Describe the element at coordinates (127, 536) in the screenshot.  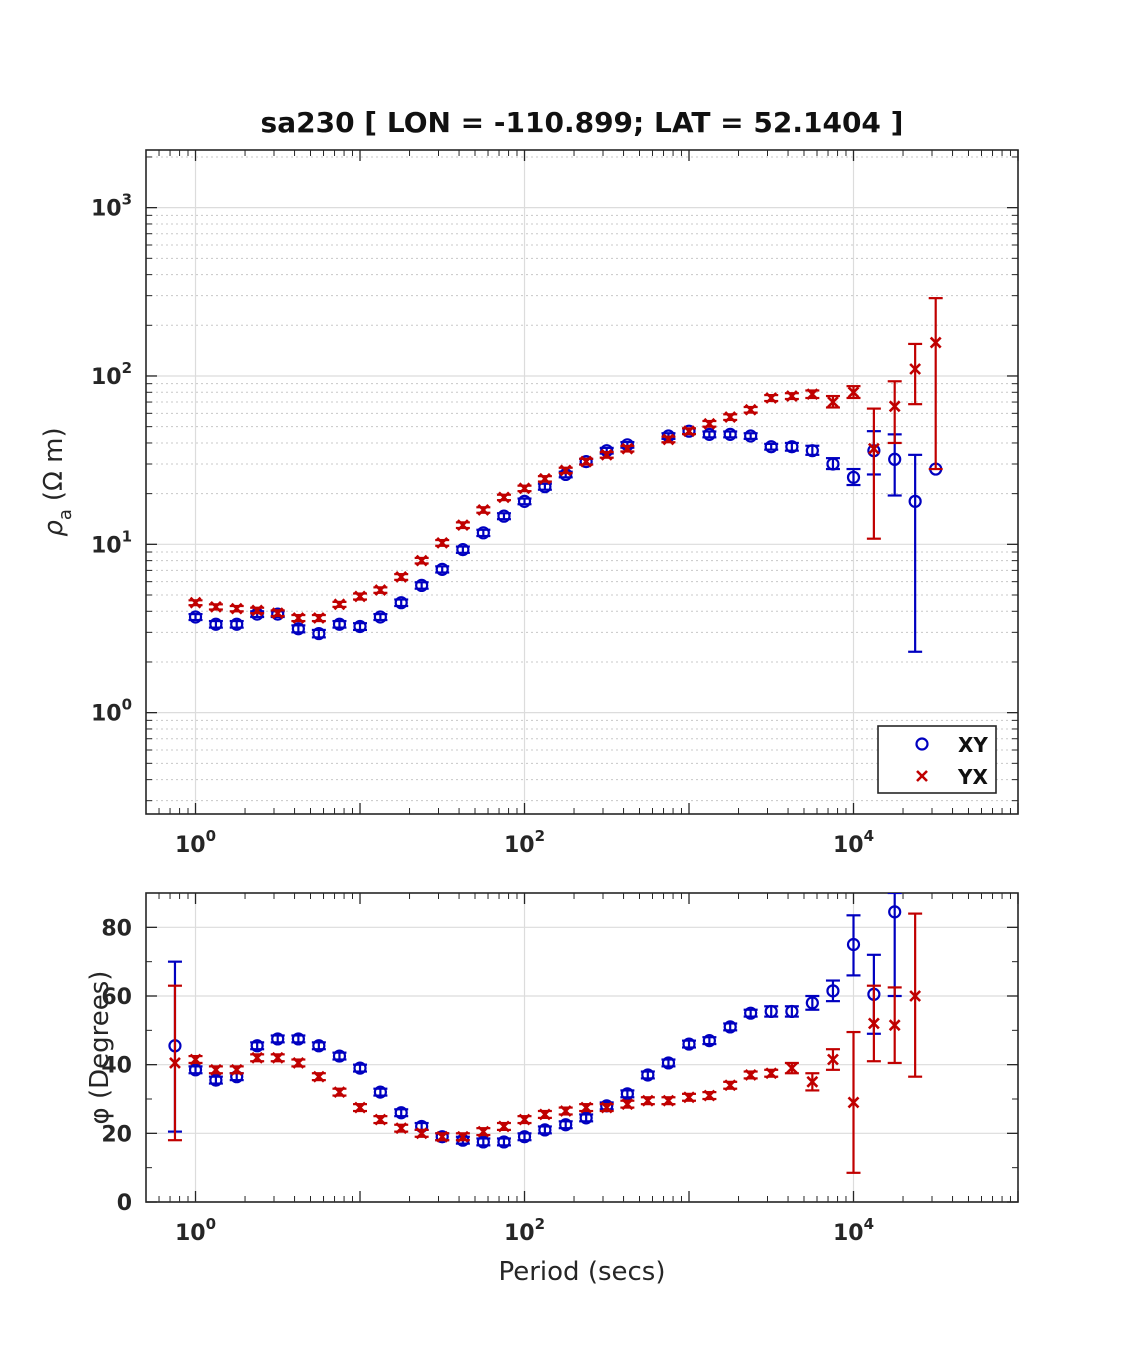
I see `y-tick-exponent: 1` at that location.